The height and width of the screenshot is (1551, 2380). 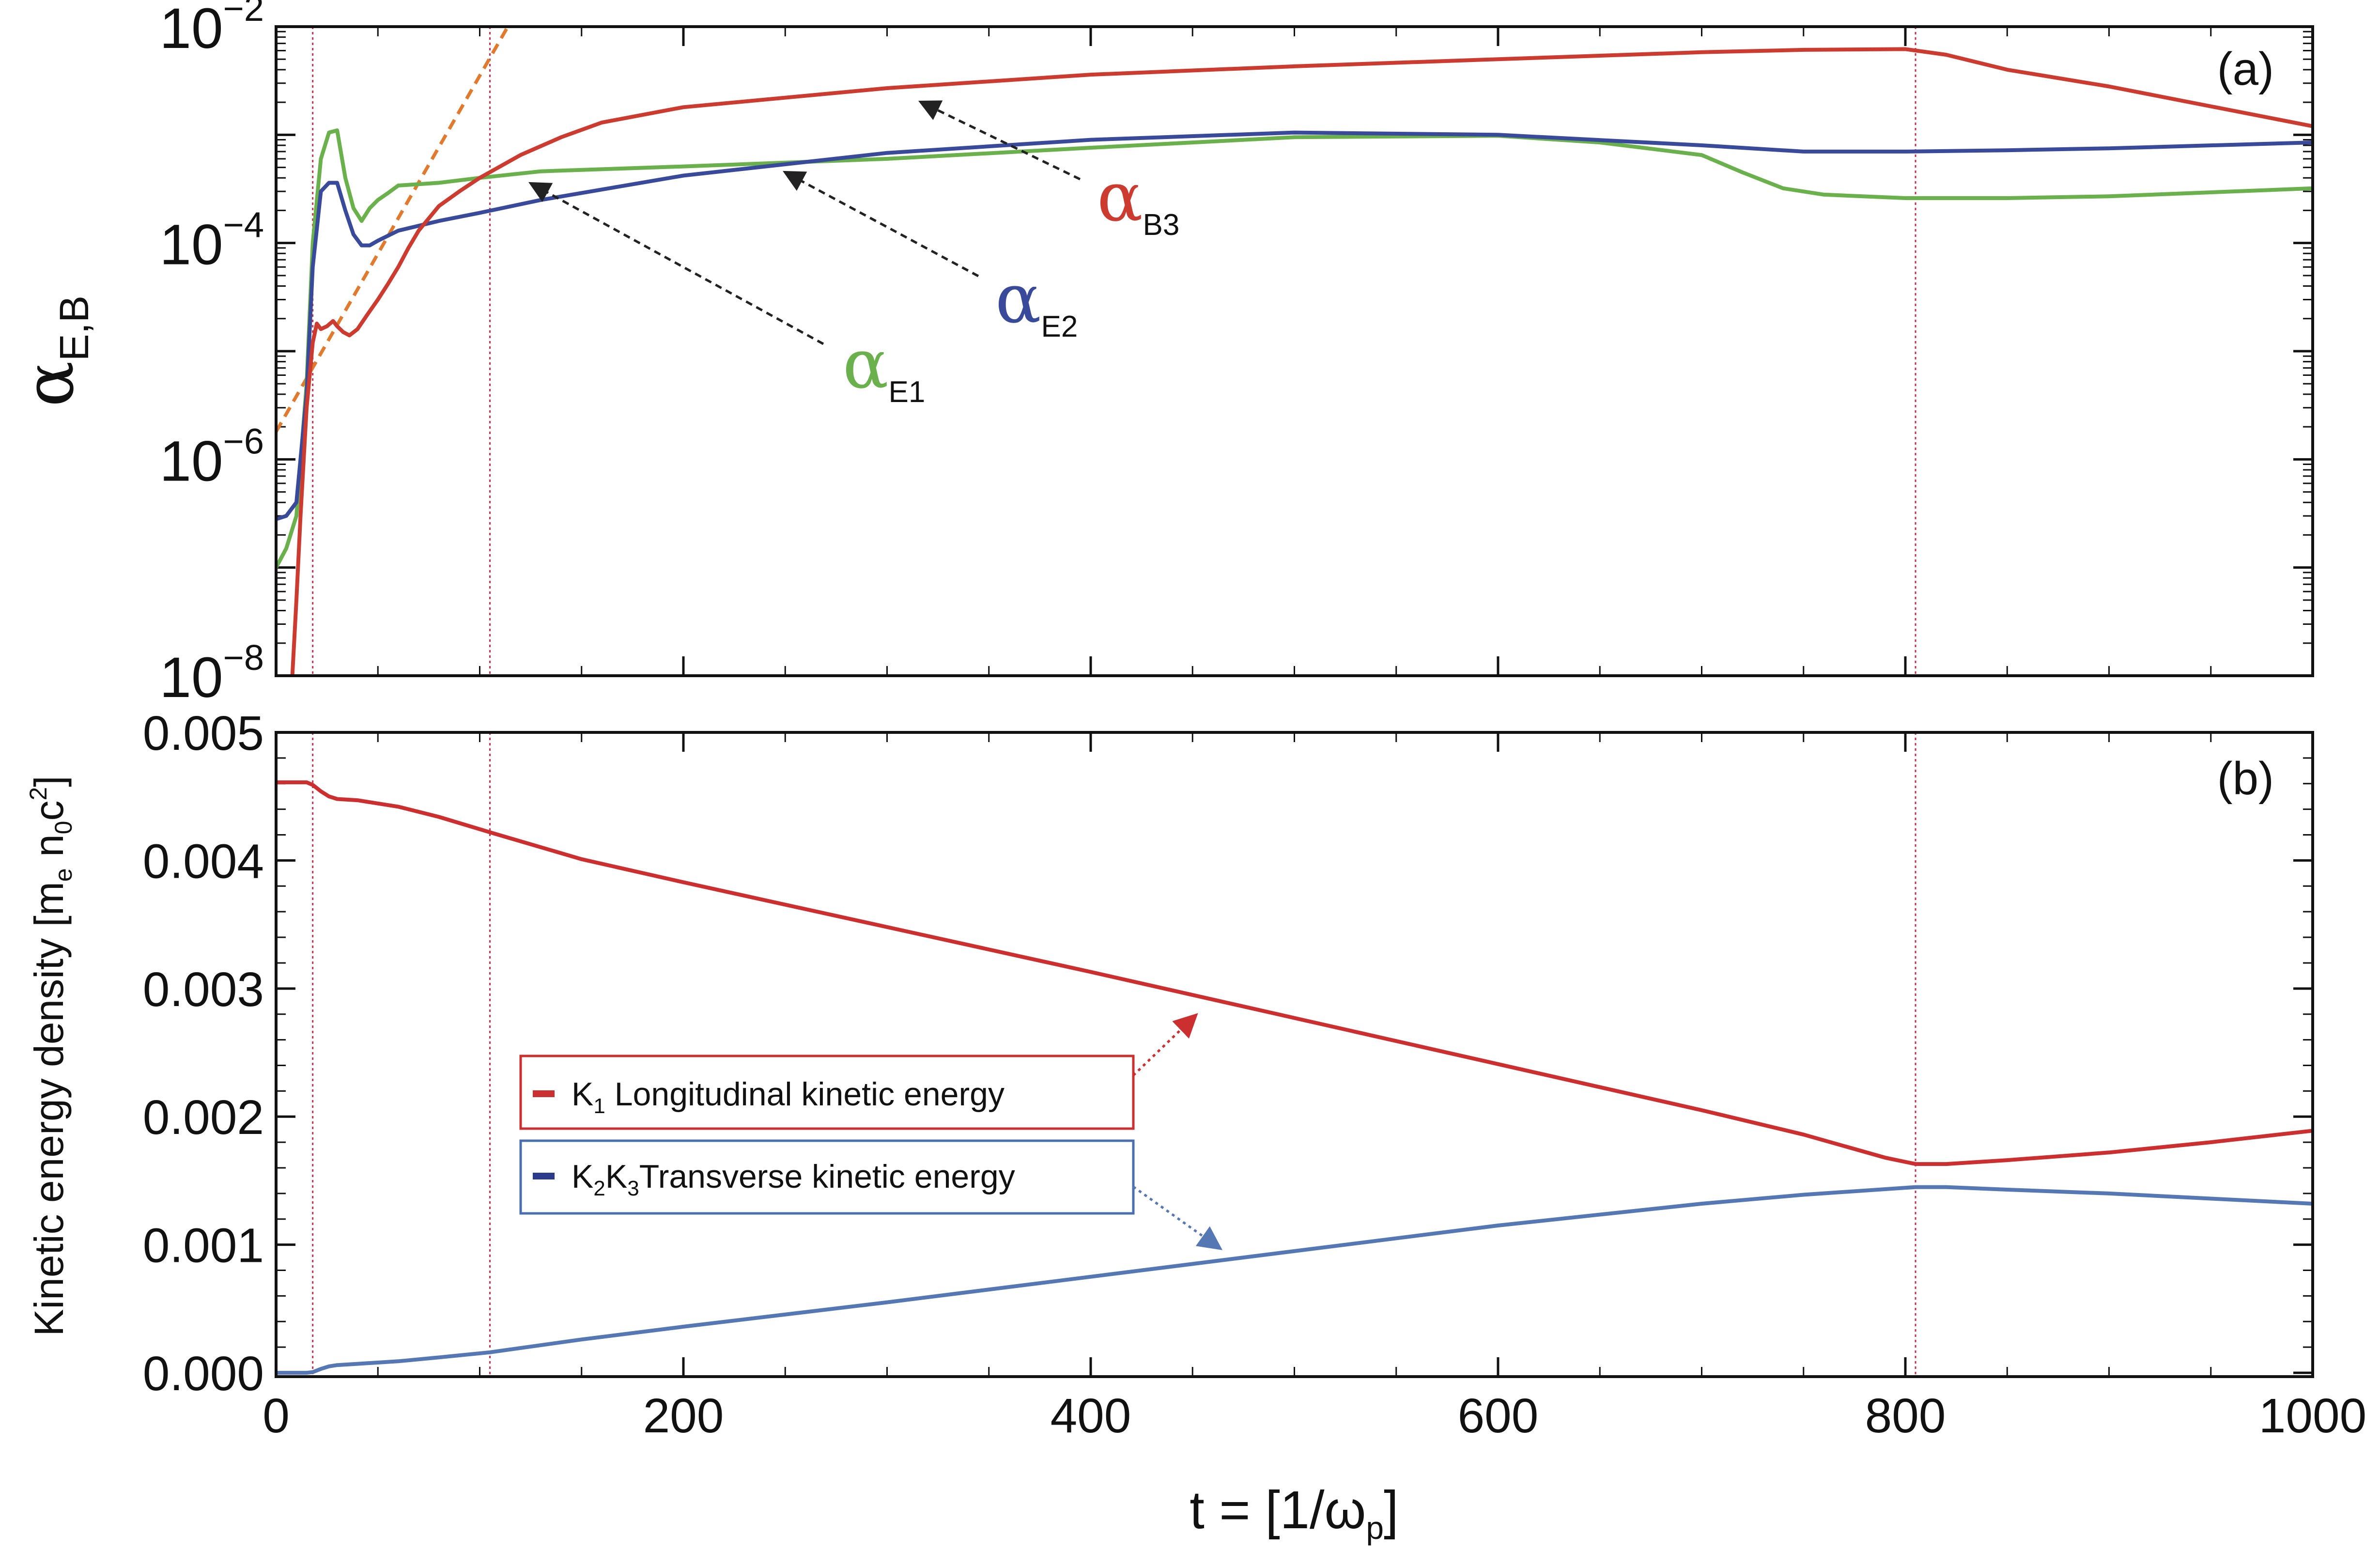 What do you see at coordinates (53, 351) in the screenshot?
I see `panel-a-y-axis-title: αE,B` at bounding box center [53, 351].